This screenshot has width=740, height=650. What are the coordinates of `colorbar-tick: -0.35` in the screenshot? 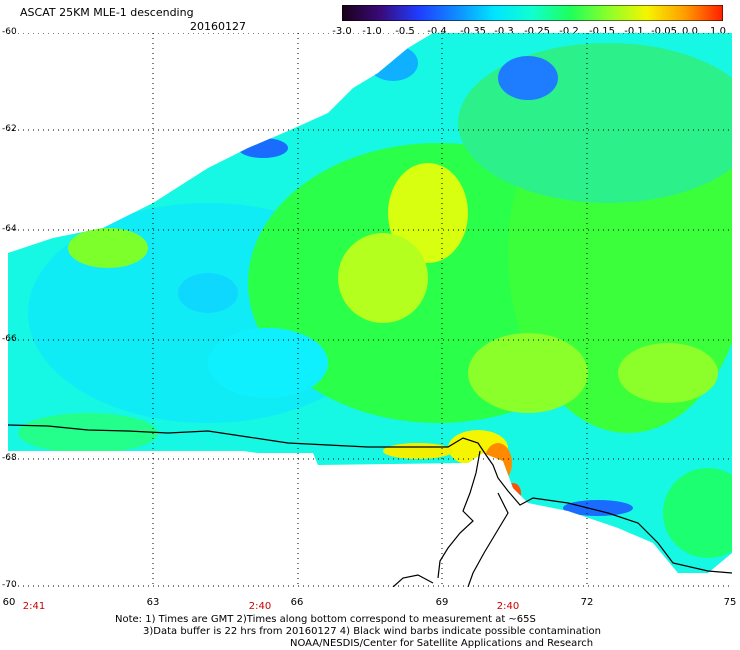 It's located at (473, 31).